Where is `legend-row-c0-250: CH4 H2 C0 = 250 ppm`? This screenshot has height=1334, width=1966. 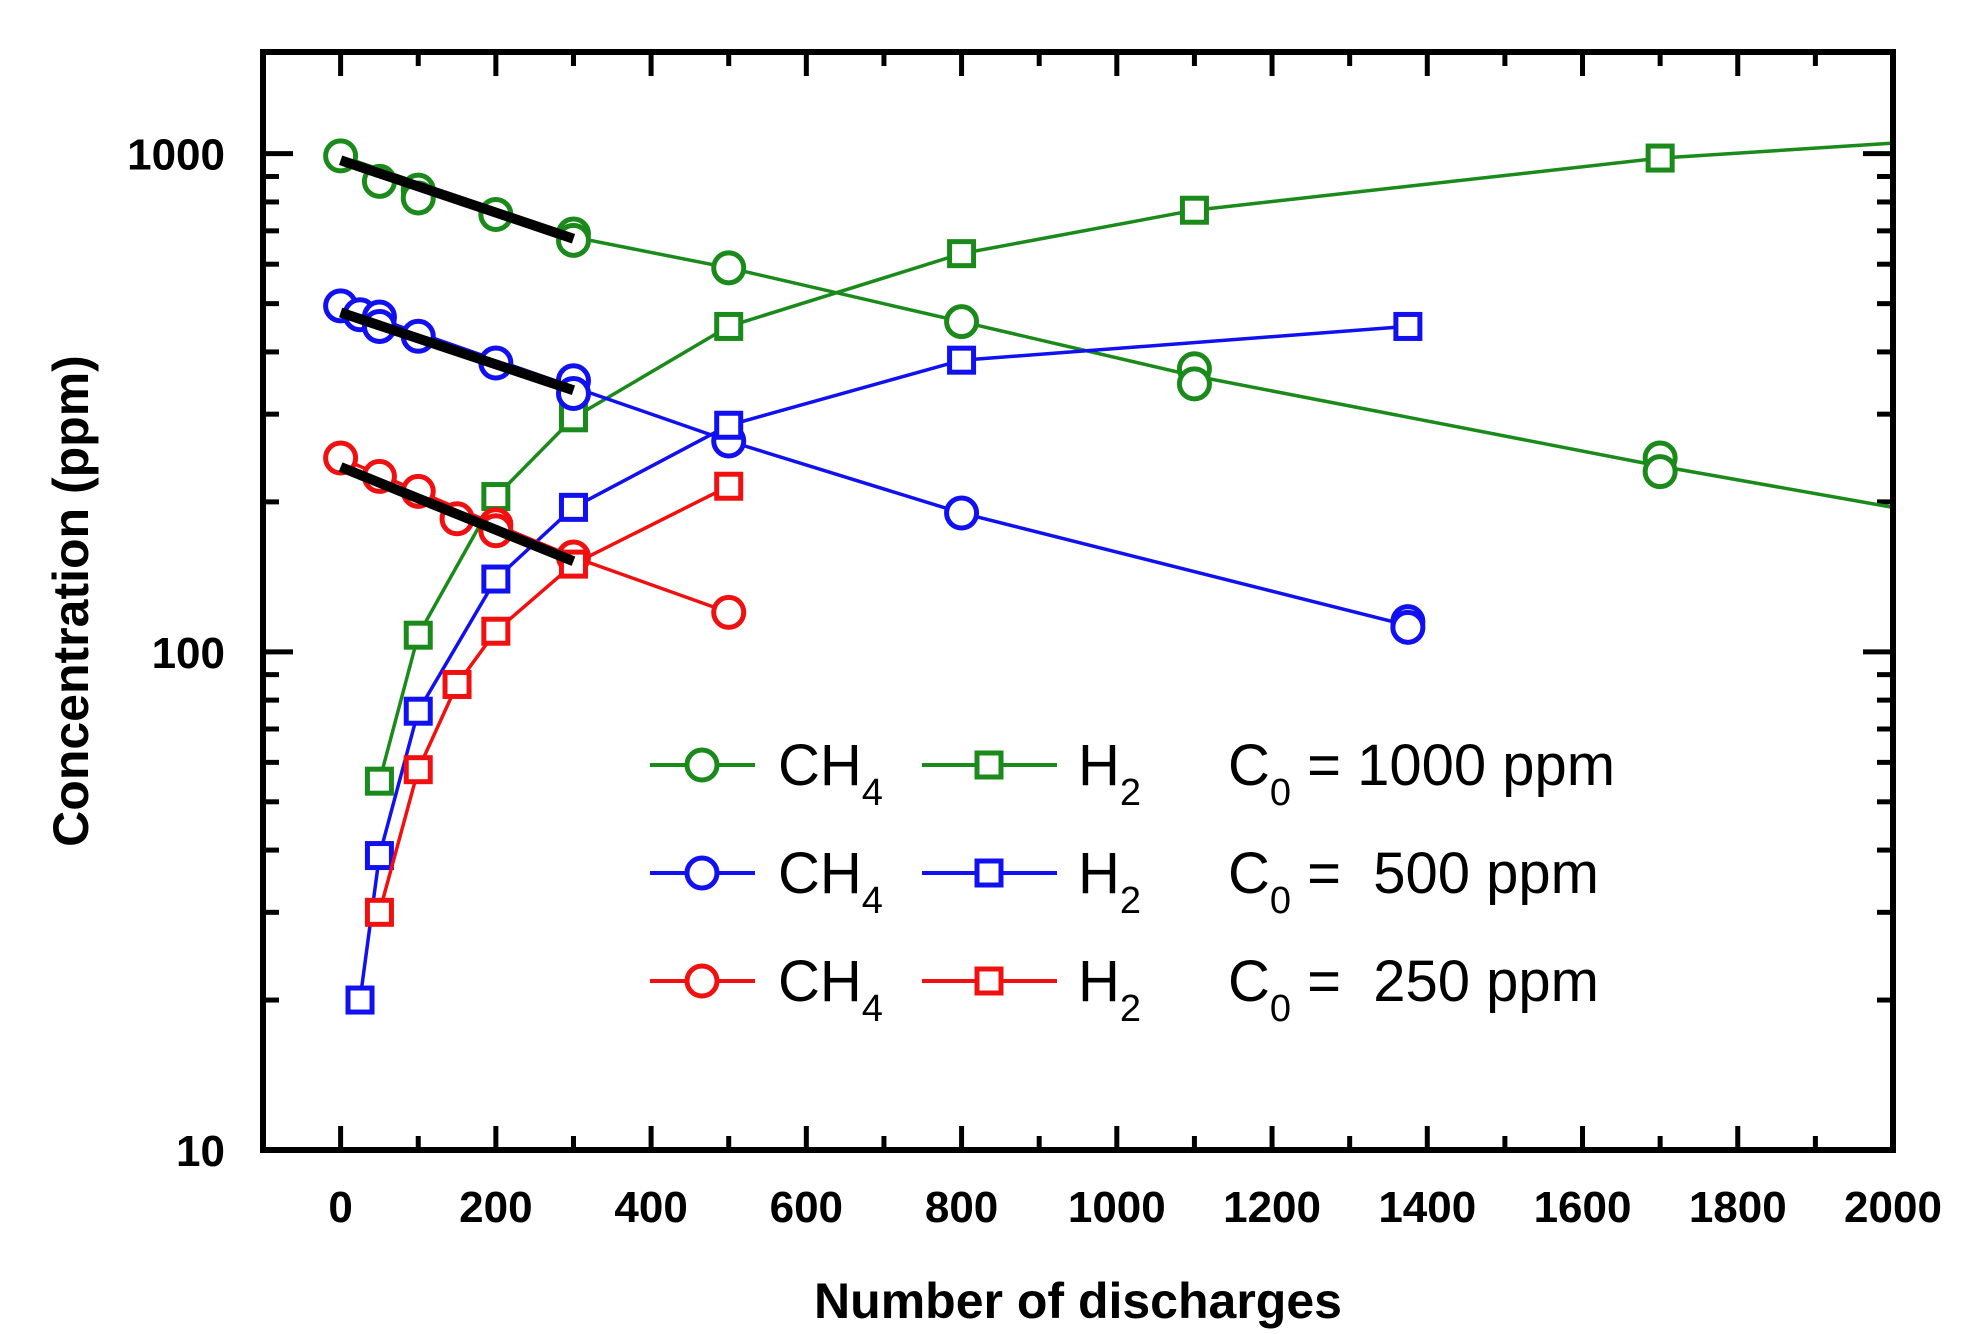 legend-row-c0-250: CH4 H2 C0 = 250 ppm is located at coordinates (1124, 989).